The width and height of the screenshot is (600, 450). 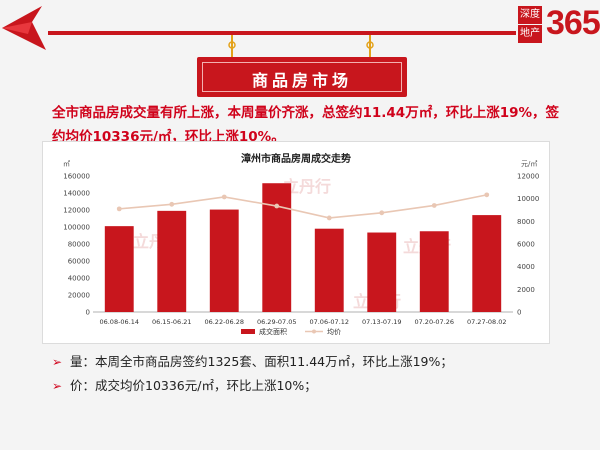 I want to click on x-tick-label: 06.08-06.14, so click(x=119, y=322).